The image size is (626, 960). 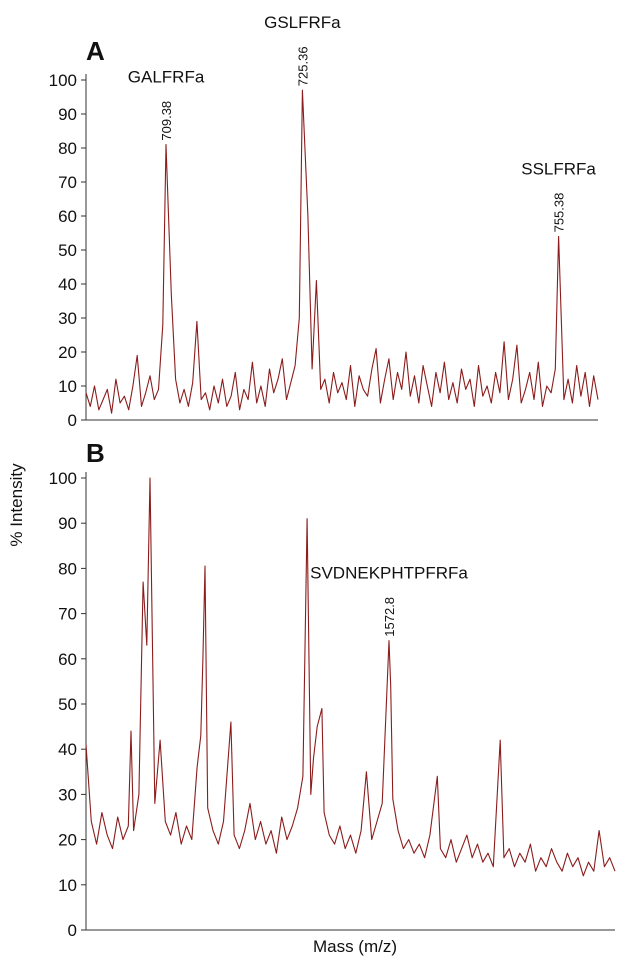 I want to click on y-axis-label: % Intensity, so click(x=16, y=505).